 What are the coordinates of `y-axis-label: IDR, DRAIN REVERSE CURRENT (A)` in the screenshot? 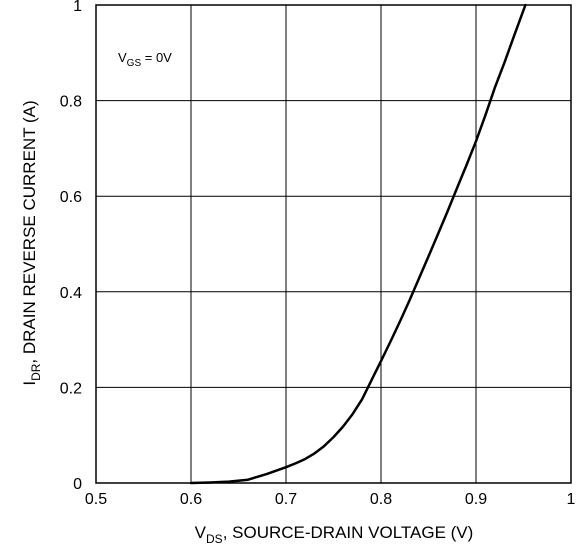 It's located at (31, 242).